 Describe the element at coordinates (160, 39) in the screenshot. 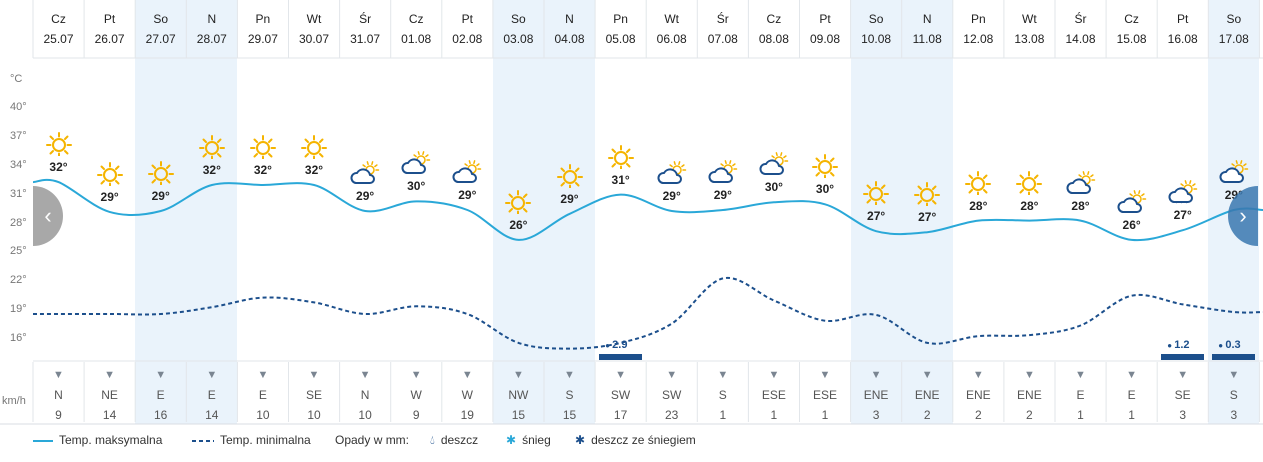

I see `day-date: 27.07` at that location.